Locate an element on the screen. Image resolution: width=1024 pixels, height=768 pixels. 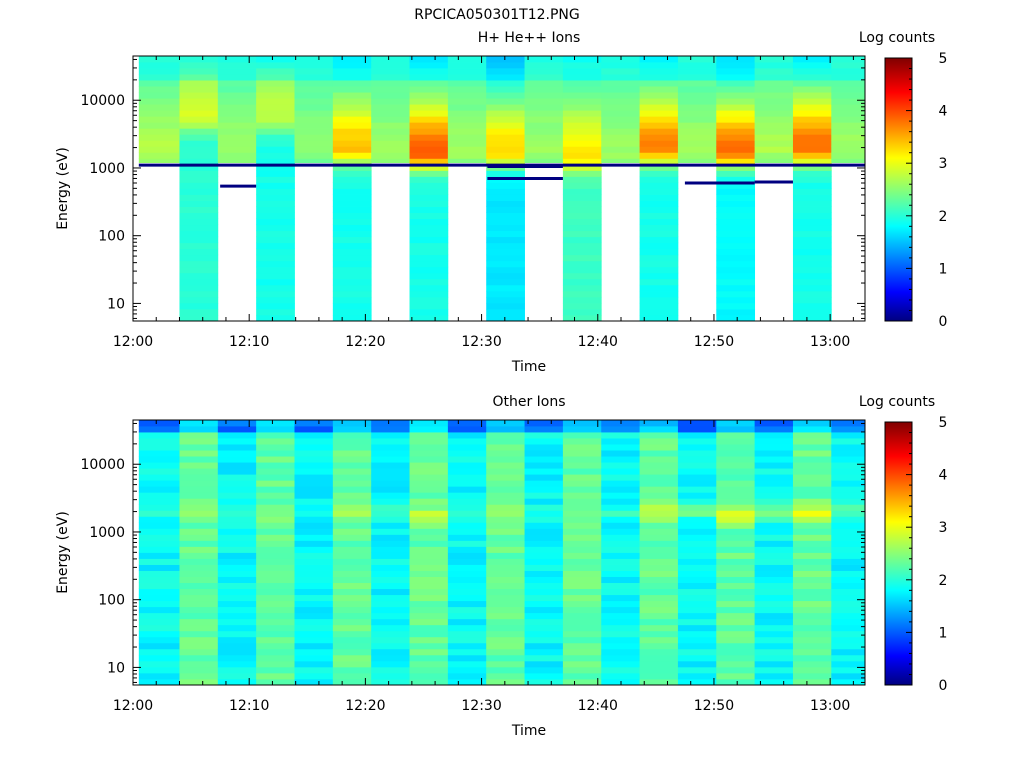
colorbar-tick-label: 3 is located at coordinates (943, 528).